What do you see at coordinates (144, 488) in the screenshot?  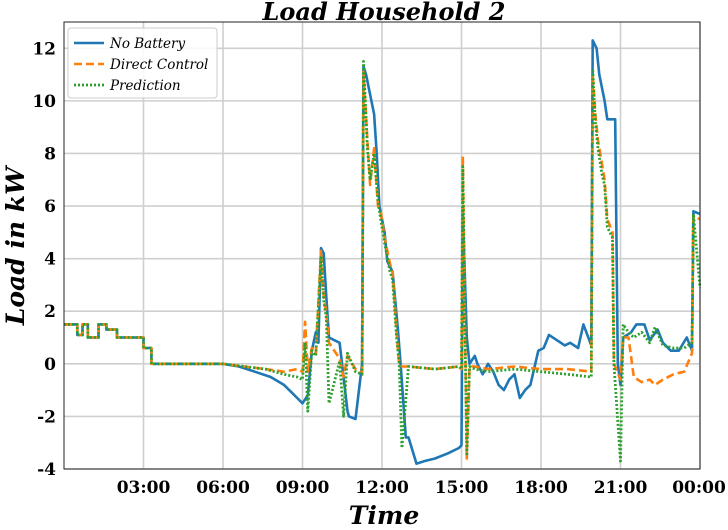 I see `x-tick-label: 03:00` at bounding box center [144, 488].